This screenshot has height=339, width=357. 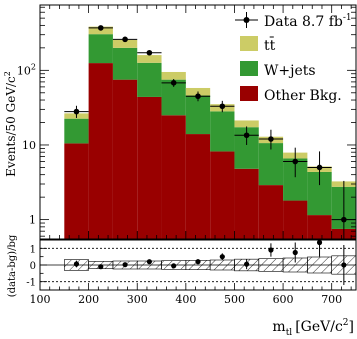 I want to click on bar-tt--bin-2, so click(x=125, y=43).